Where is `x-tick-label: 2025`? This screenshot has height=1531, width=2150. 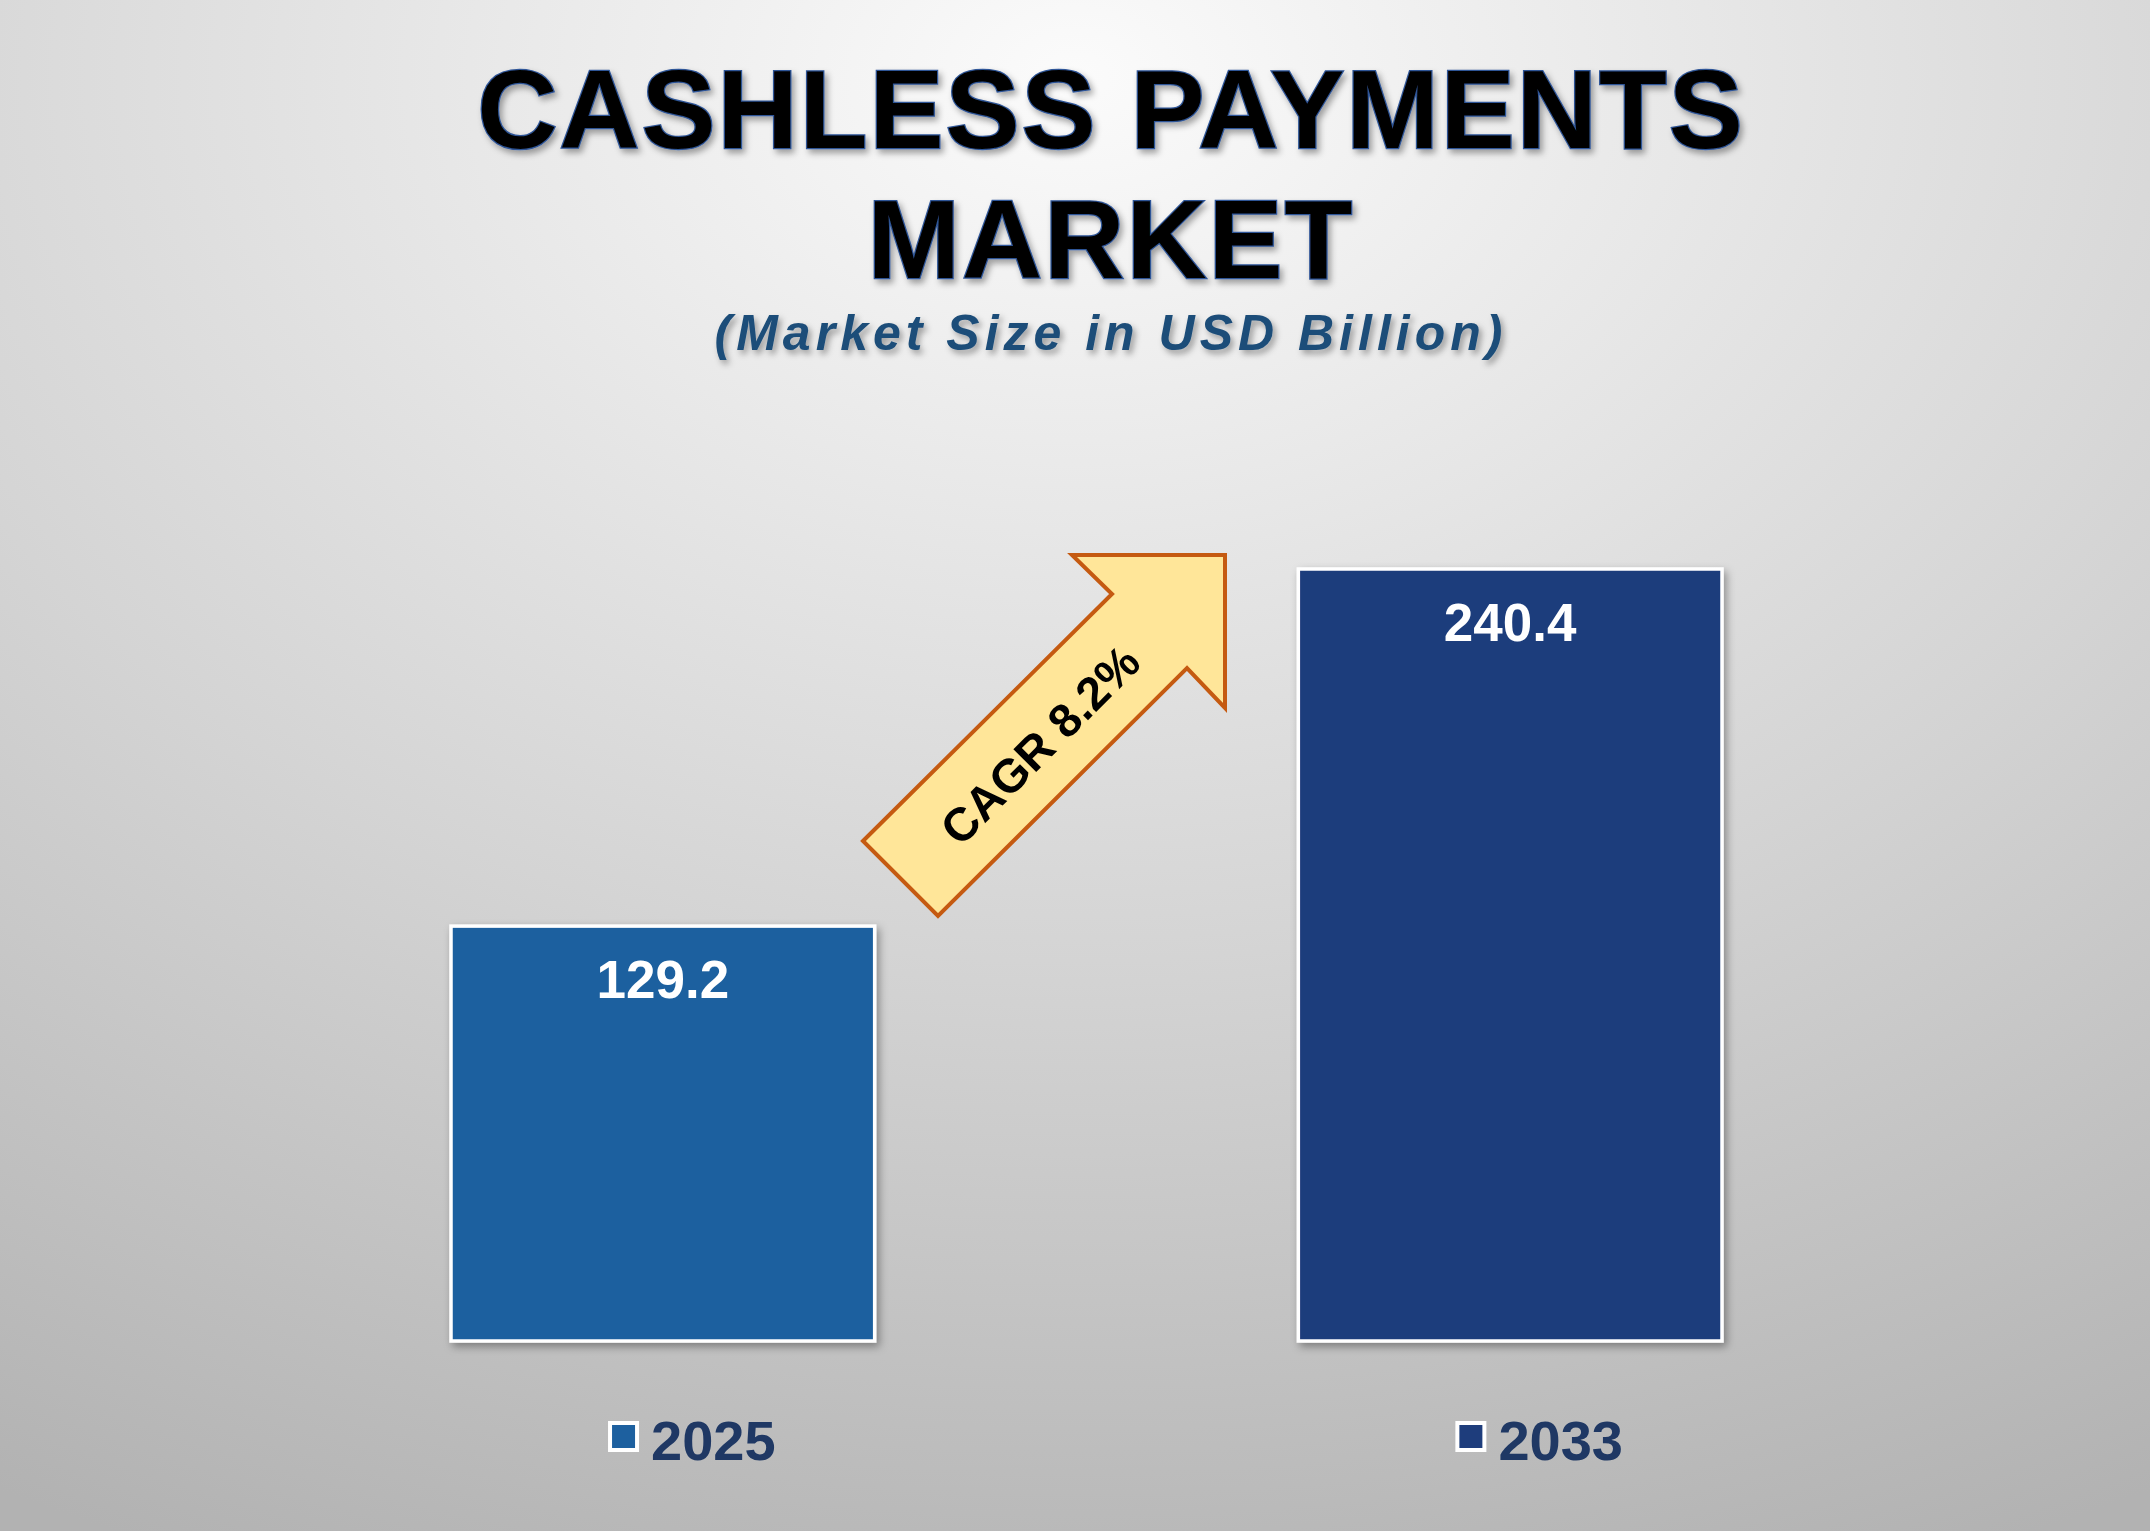 x-tick-label: 2025 is located at coordinates (713, 1440).